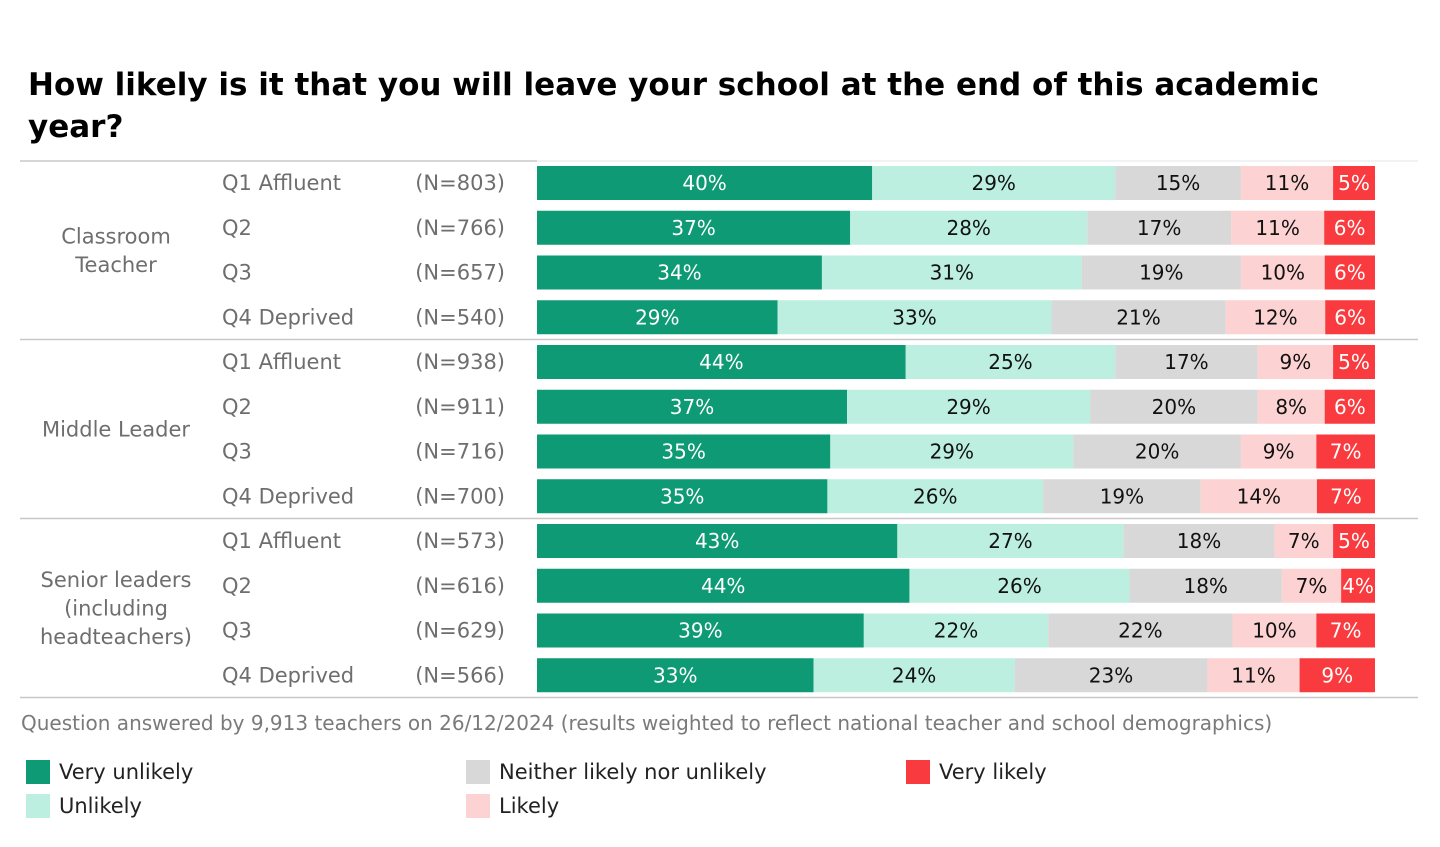 The width and height of the screenshot is (1440, 847). Describe the element at coordinates (288, 496) in the screenshot. I see `row-label: Q4 Deprived` at that location.